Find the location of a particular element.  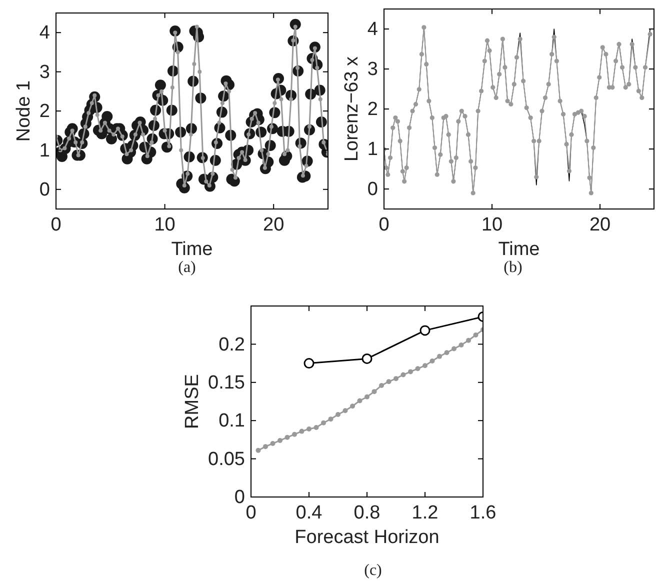

text: (b) is located at coordinates (513, 267).